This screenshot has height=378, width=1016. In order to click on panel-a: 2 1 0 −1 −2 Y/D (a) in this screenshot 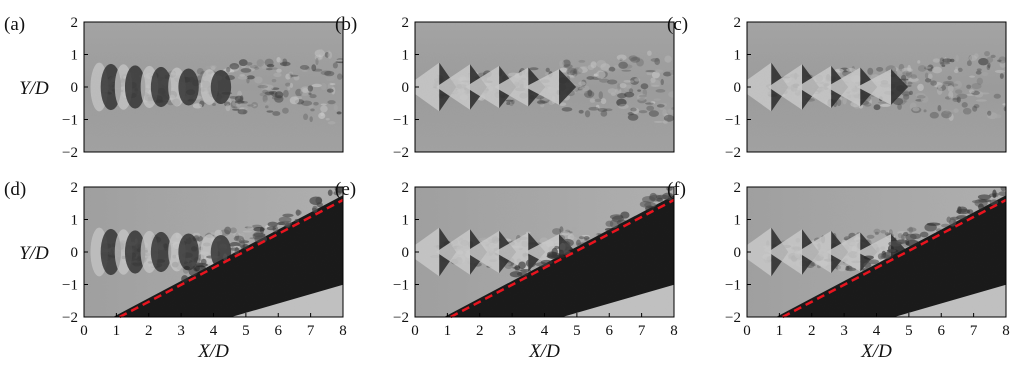, I will do `click(174, 87)`.